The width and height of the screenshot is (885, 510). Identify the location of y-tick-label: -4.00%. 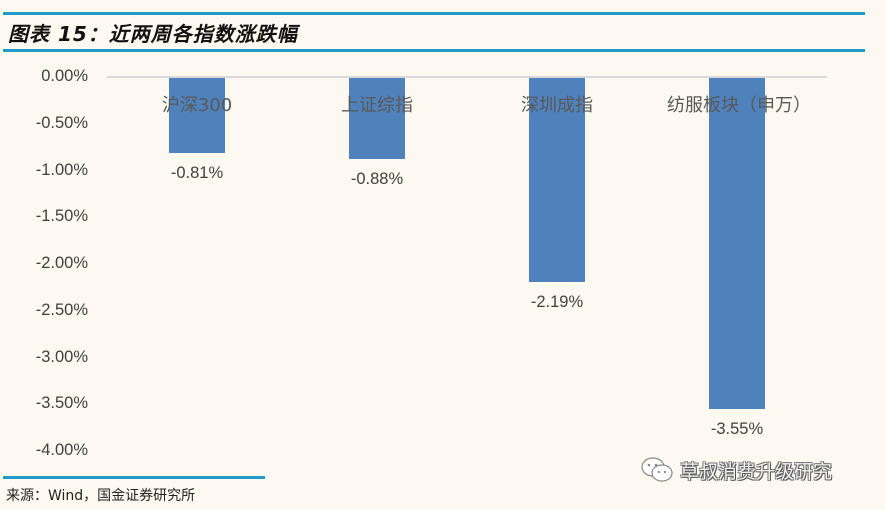
(61, 450).